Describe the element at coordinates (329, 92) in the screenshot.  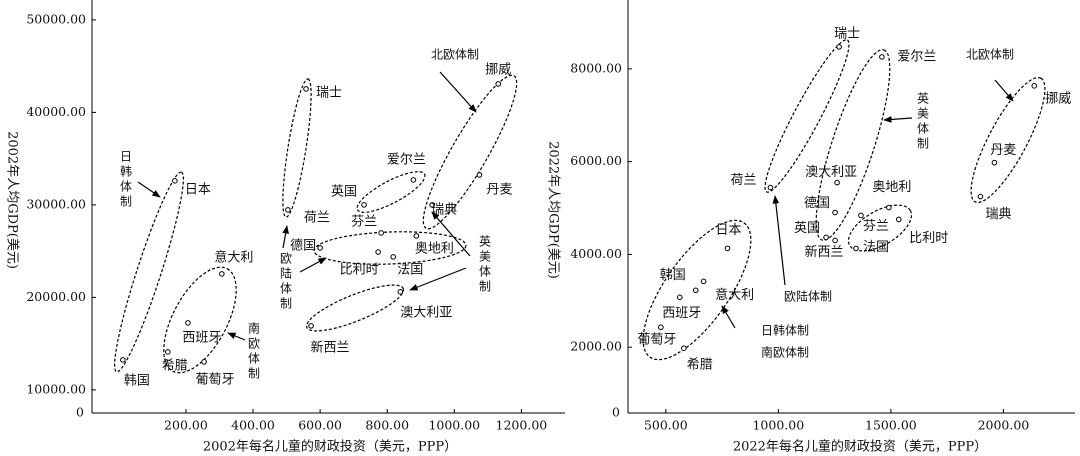
I see `point-label: 瑞士` at that location.